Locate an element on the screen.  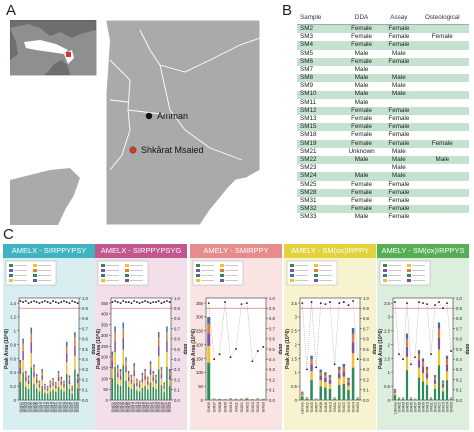
ytick-label: 200 is located at coordinates (105, 357).